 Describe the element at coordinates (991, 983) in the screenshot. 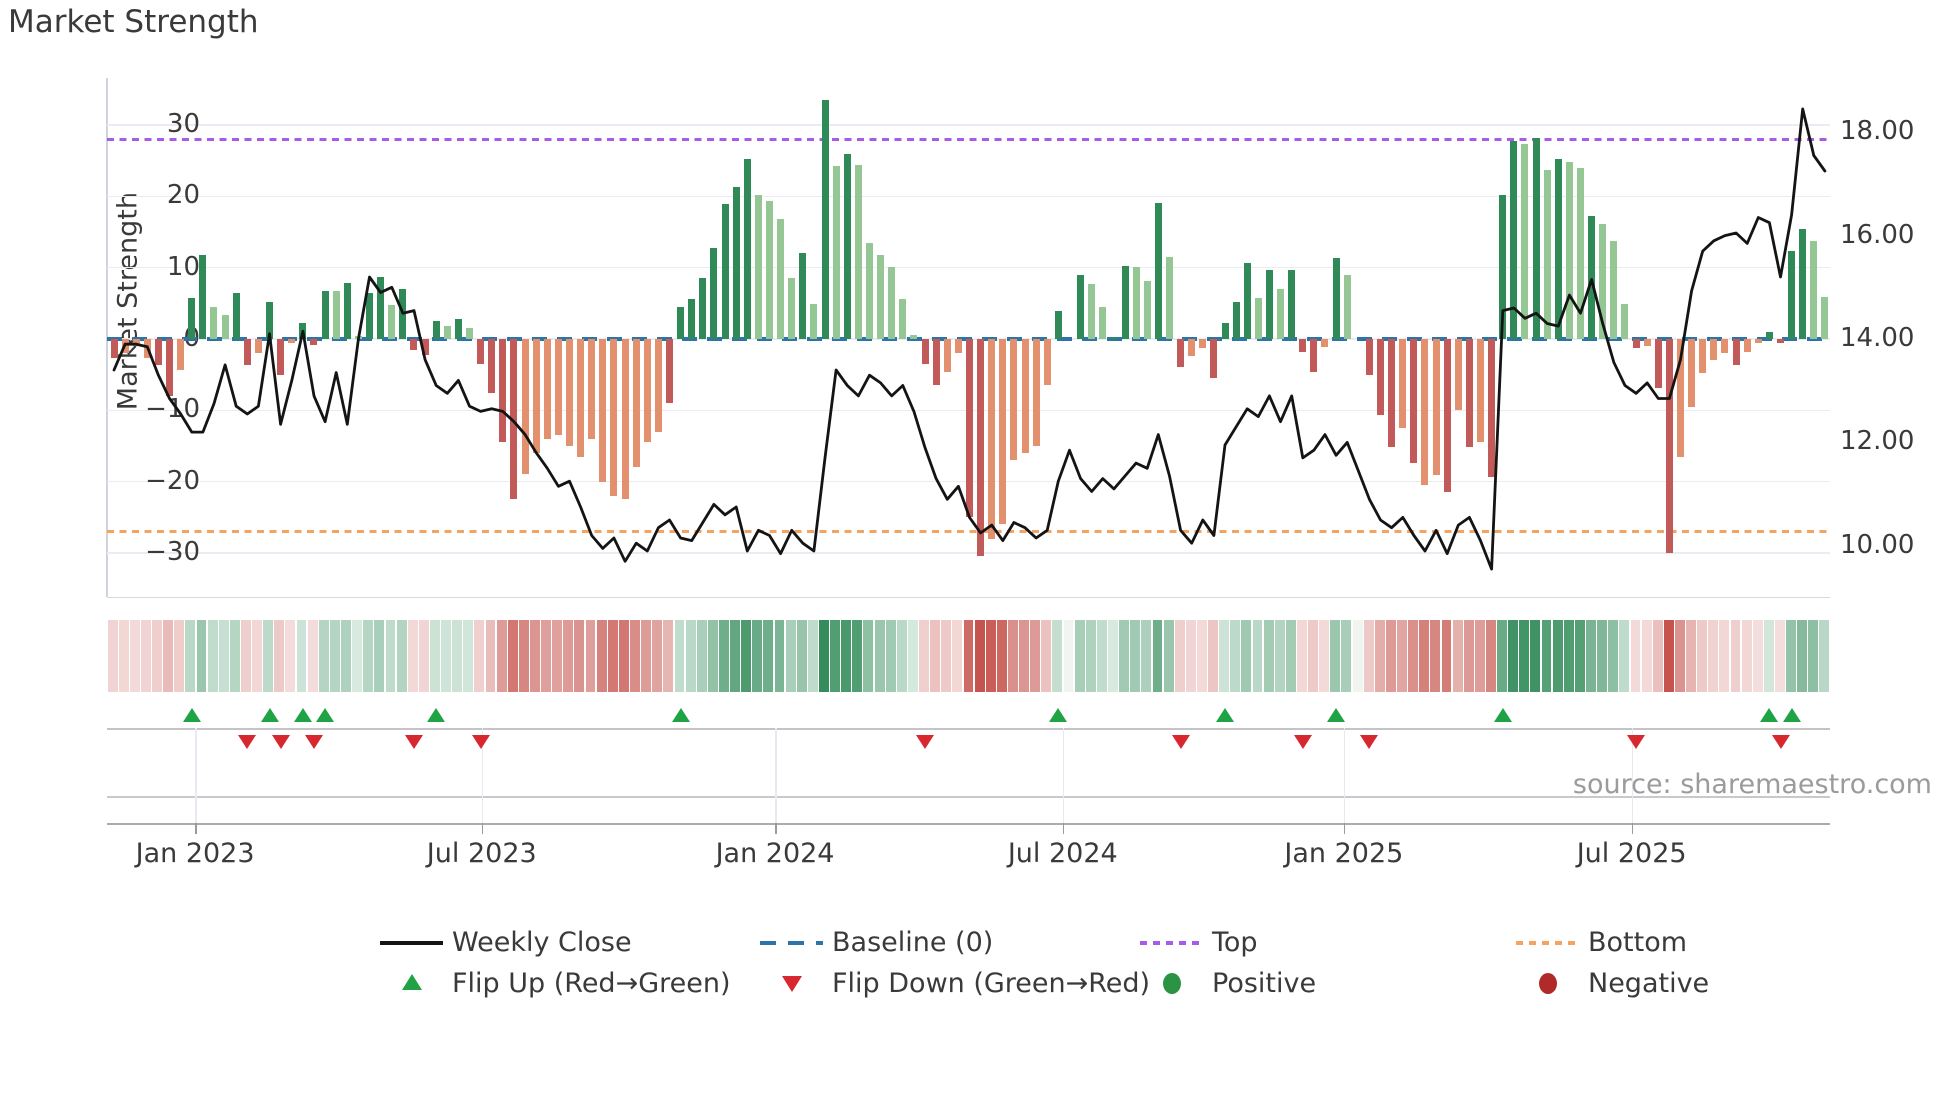

I see `legend-label: Flip Down (Green→Red)` at that location.